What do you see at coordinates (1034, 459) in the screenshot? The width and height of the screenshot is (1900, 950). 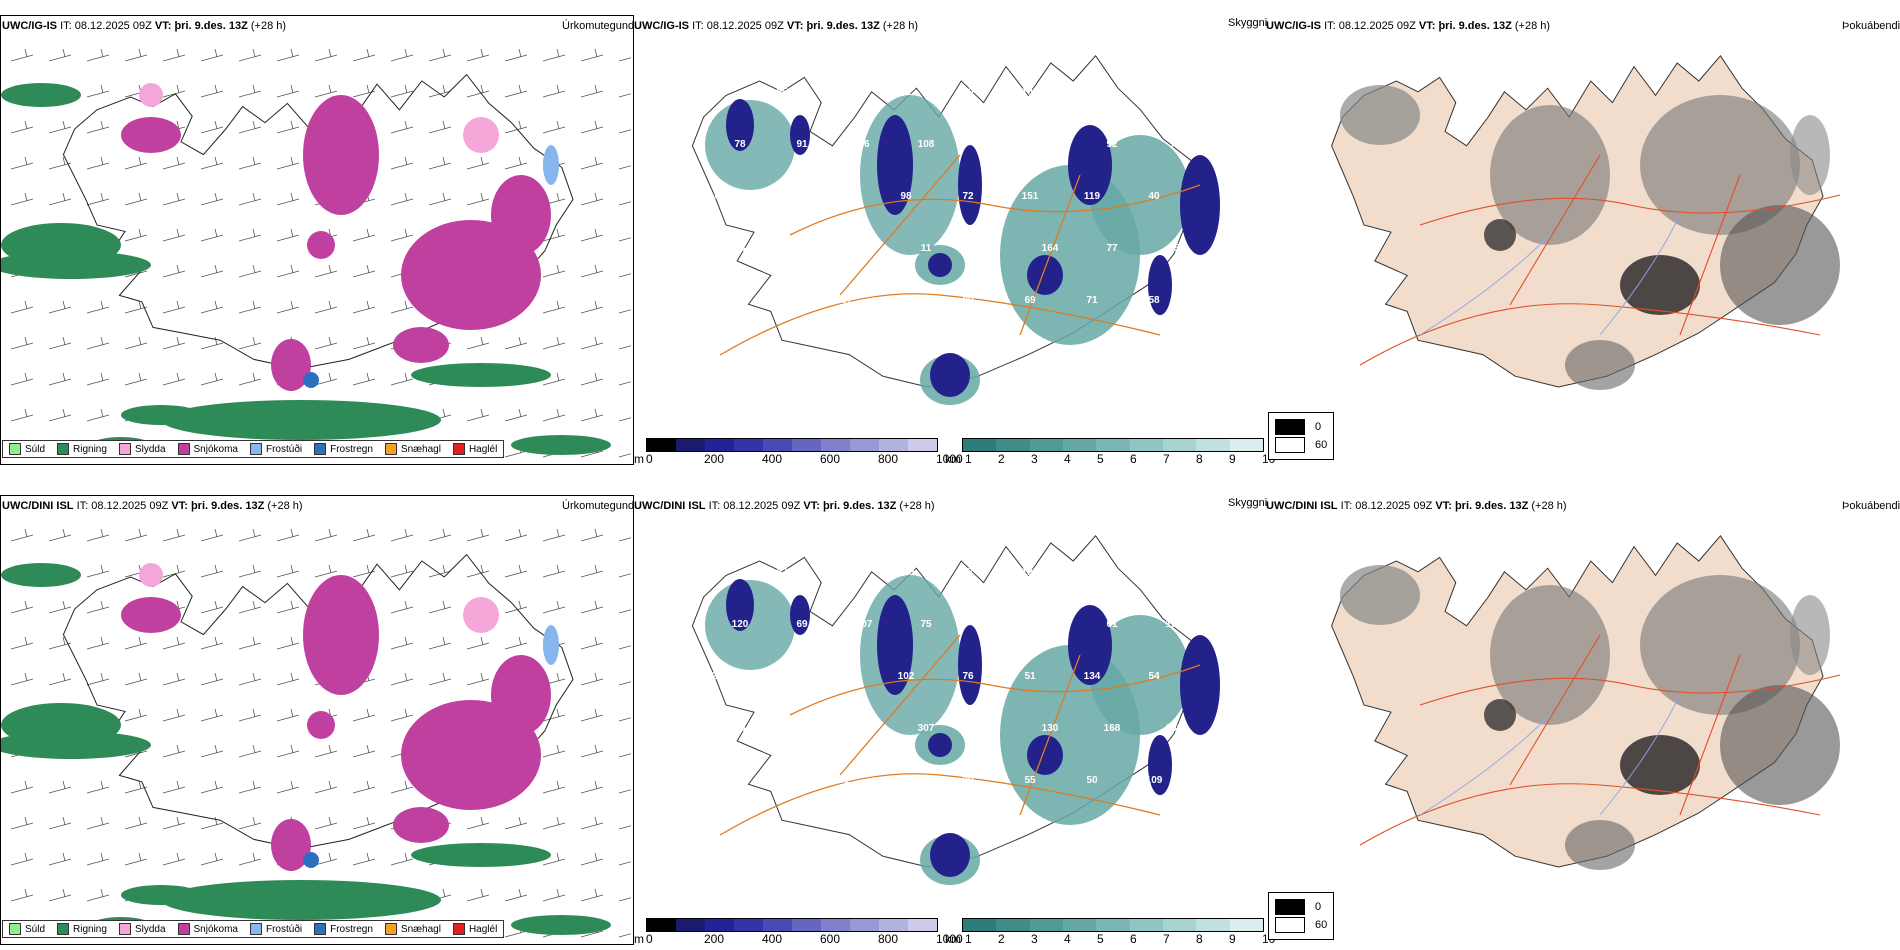 I see `visibility-tick: 3` at bounding box center [1034, 459].